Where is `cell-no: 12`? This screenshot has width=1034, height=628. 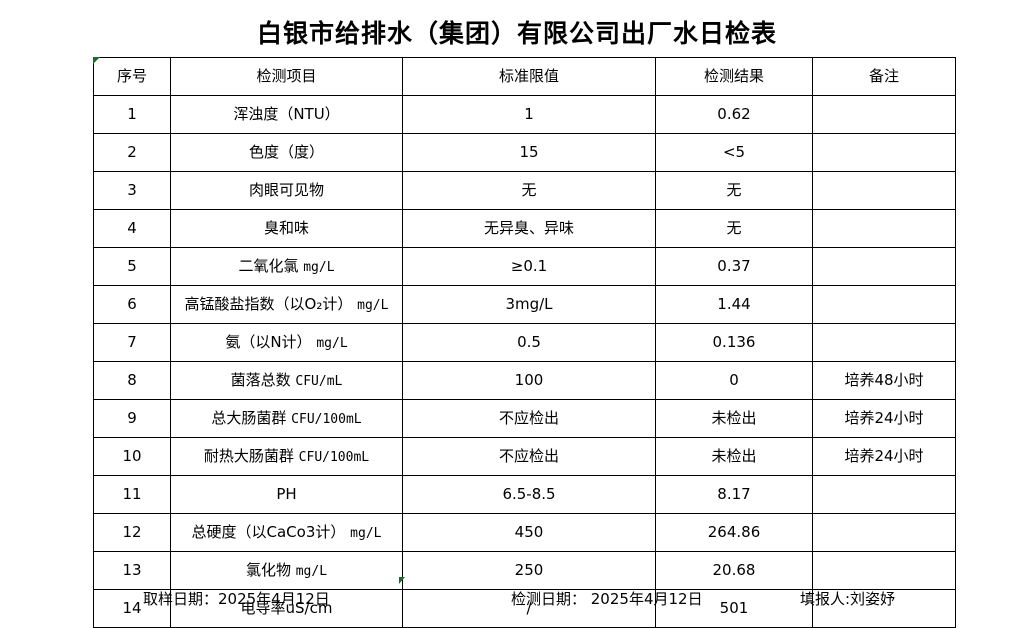
cell-no: 12 is located at coordinates (132, 532).